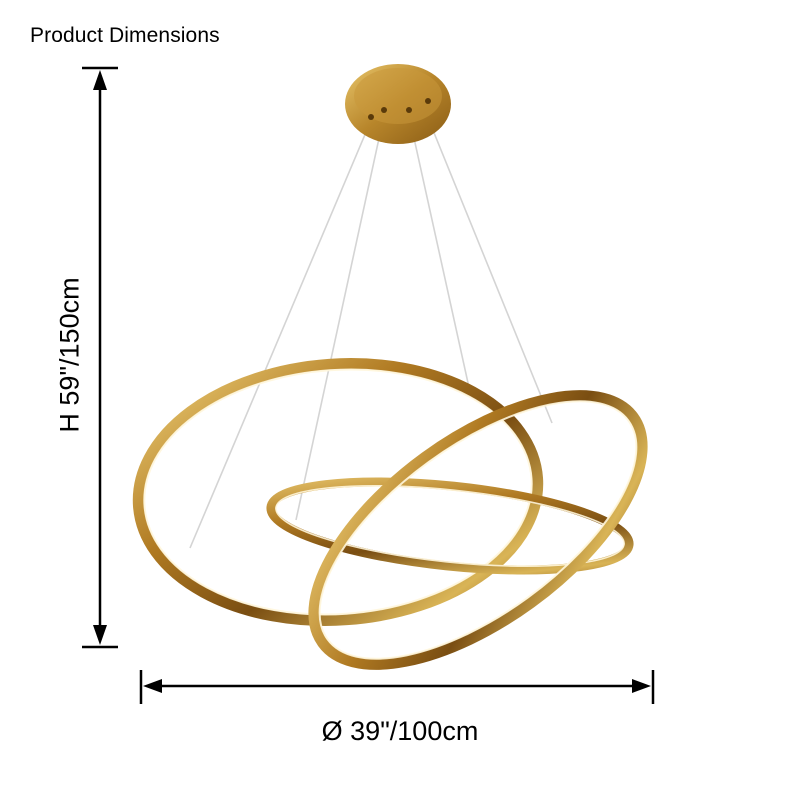 The width and height of the screenshot is (800, 800). I want to click on tilted-ring, so click(478, 530).